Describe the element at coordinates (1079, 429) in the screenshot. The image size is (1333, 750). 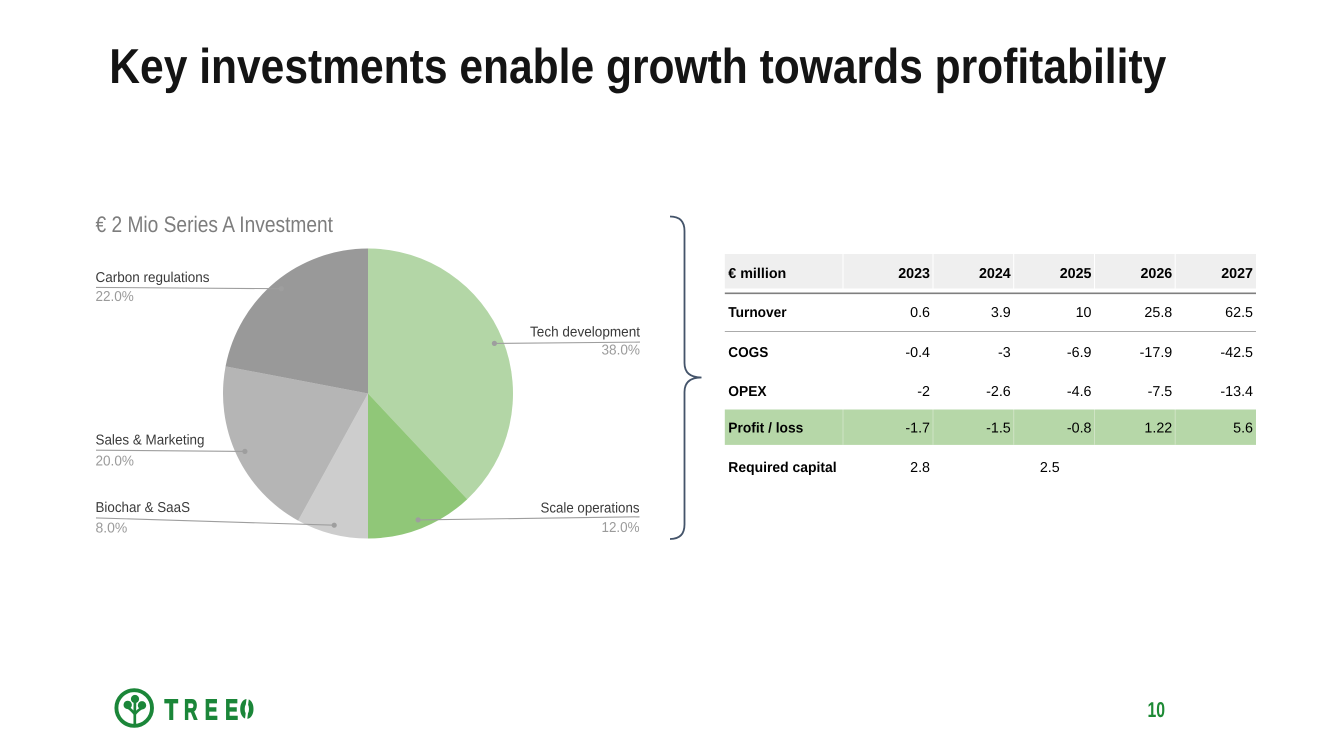
I see `svg-text: -0.8` at that location.